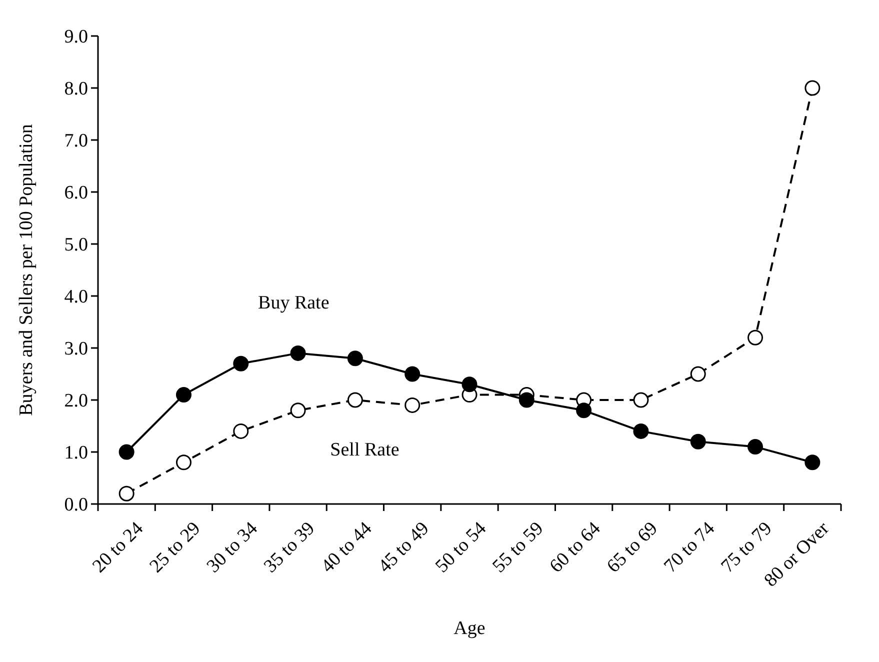 The width and height of the screenshot is (879, 662). I want to click on y-tick-label: 3.0, so click(76, 349).